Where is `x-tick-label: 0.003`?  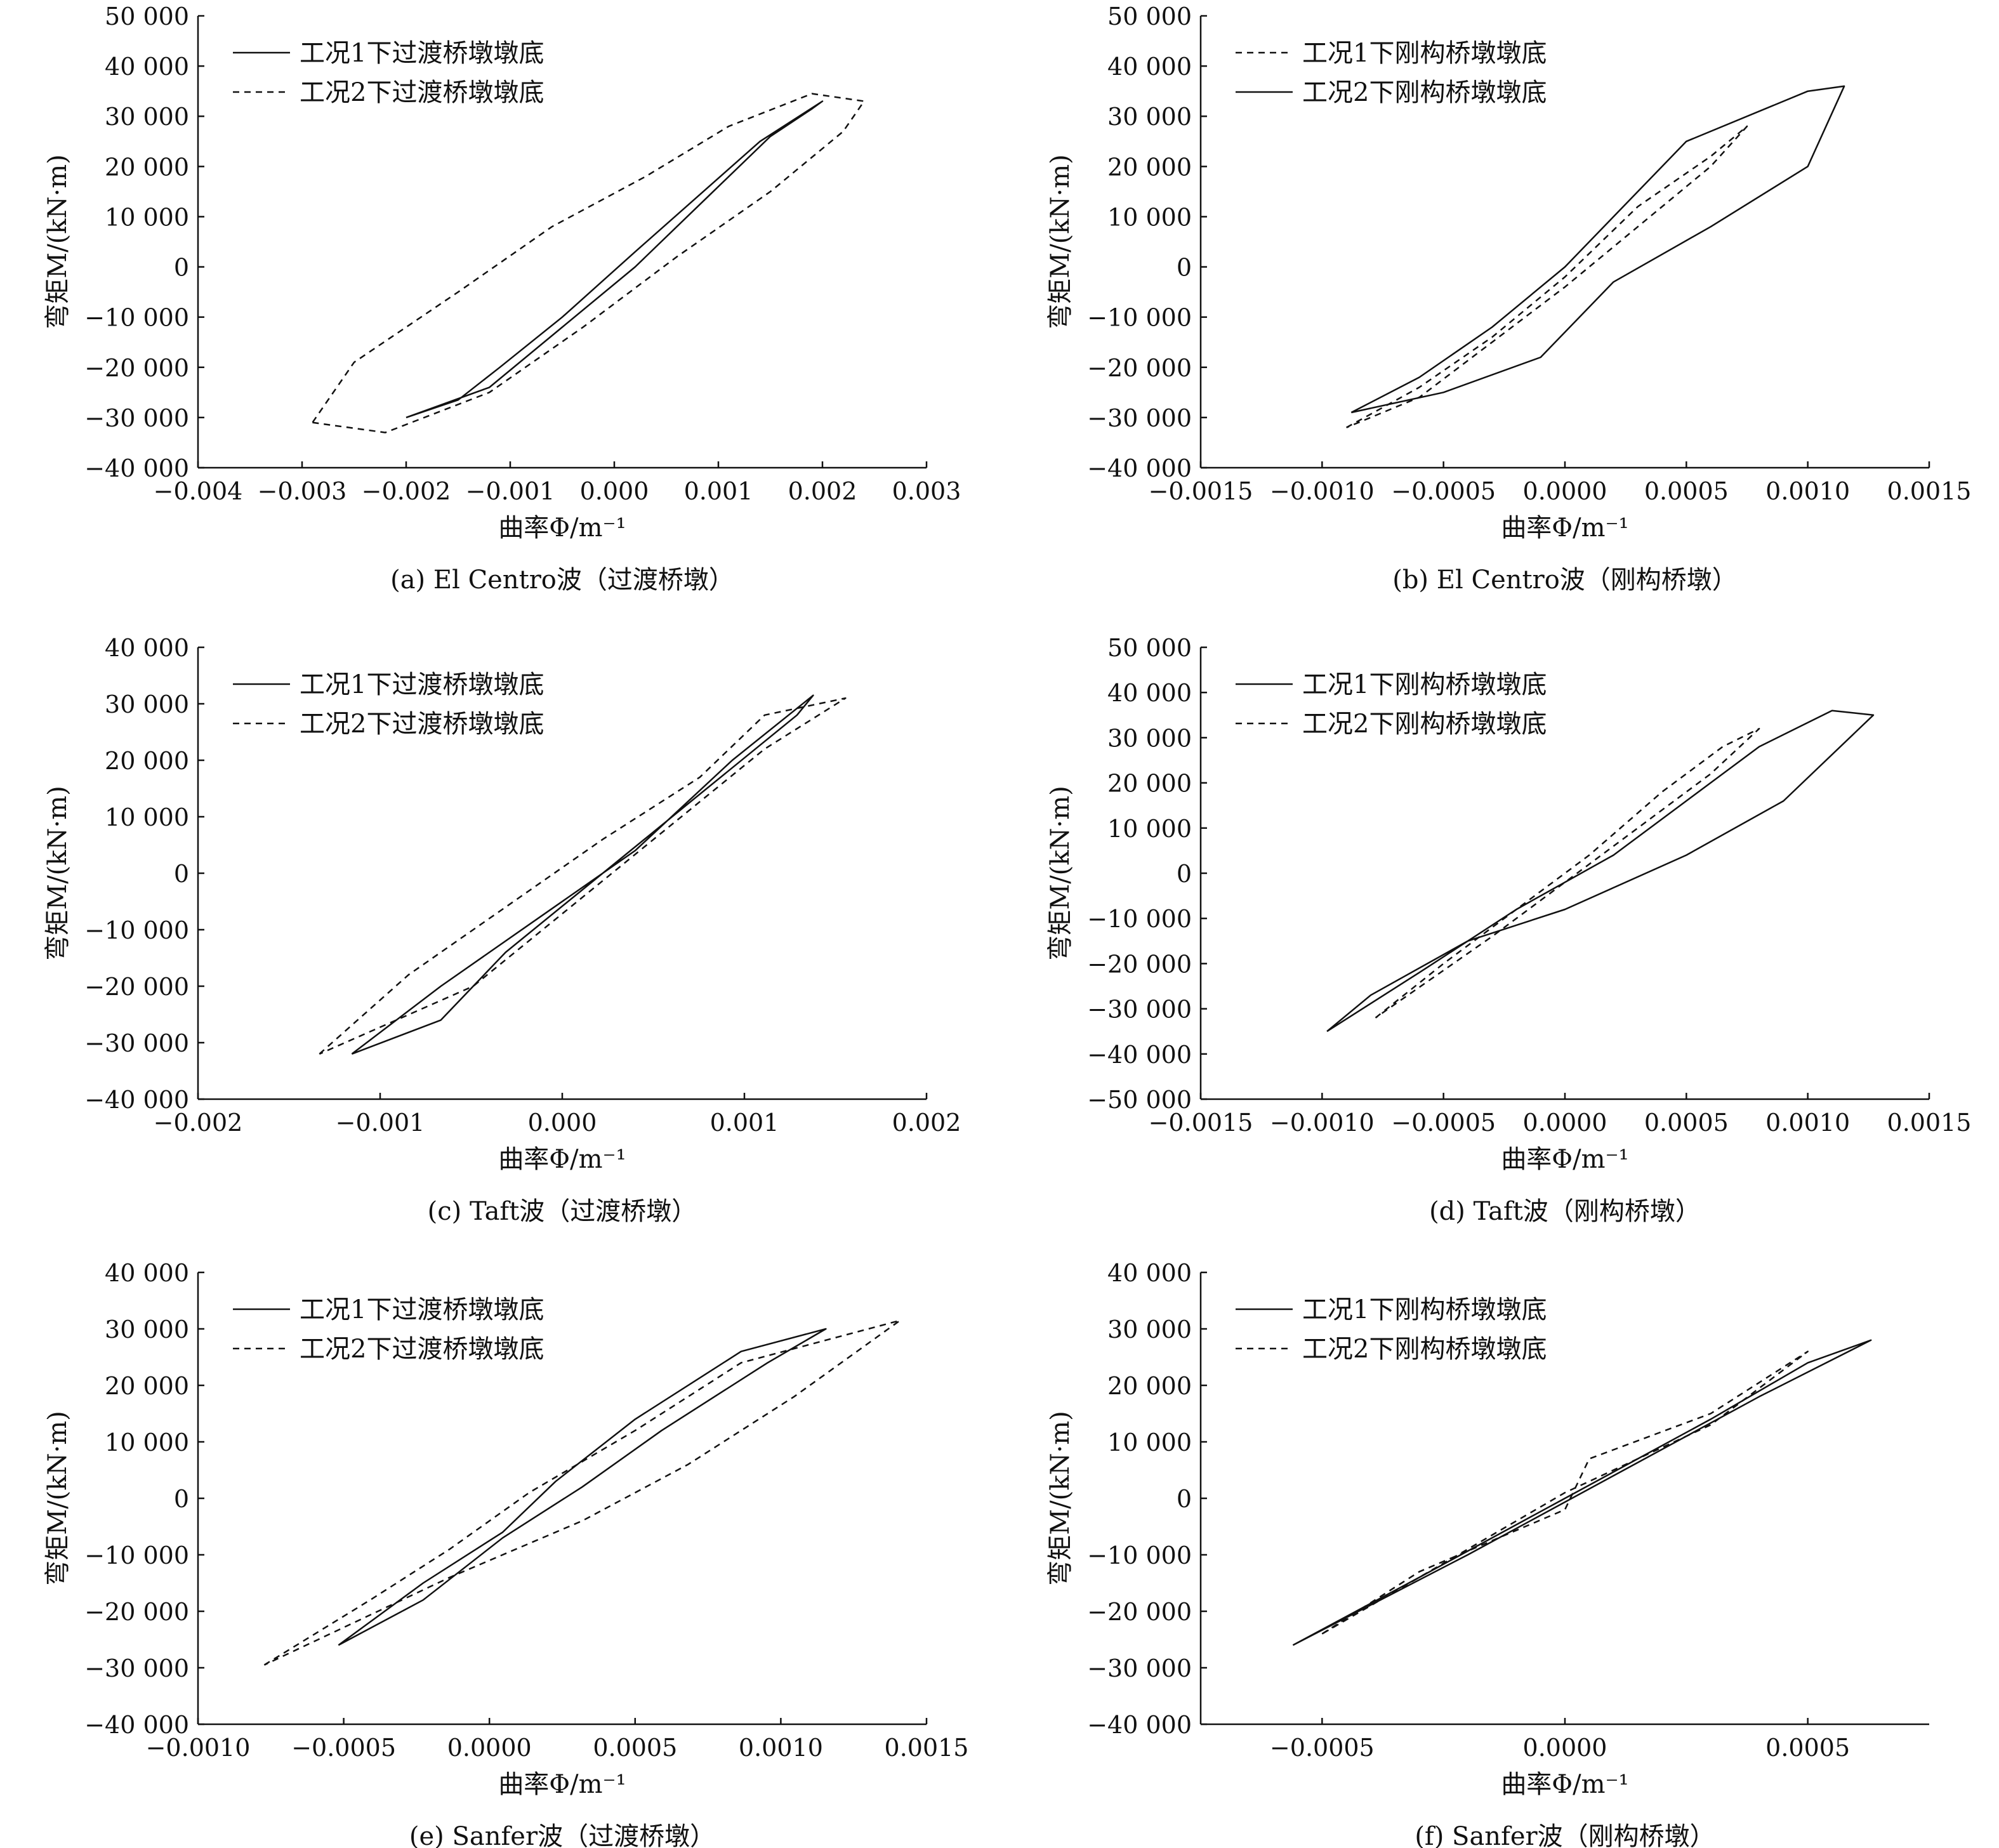
x-tick-label: 0.003 is located at coordinates (926, 491).